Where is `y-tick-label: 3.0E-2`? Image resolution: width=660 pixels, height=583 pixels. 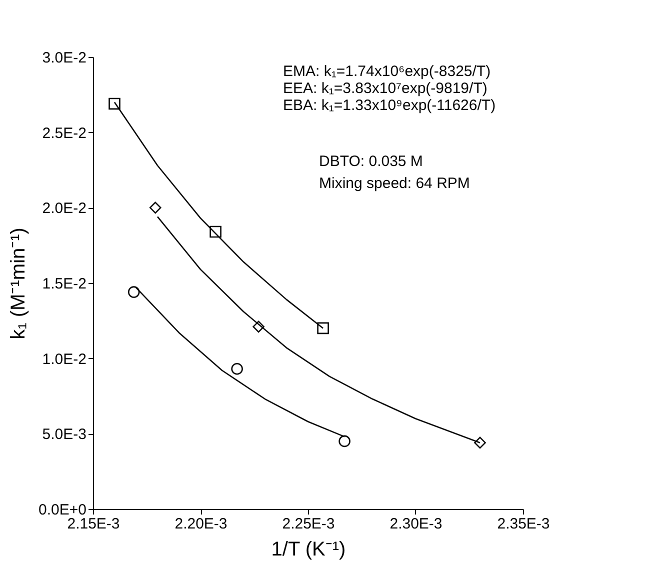 y-tick-label: 3.0E-2 is located at coordinates (64, 58).